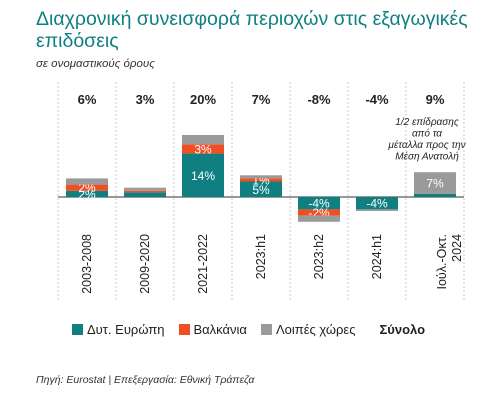 The height and width of the screenshot is (403, 491). What do you see at coordinates (145, 99) in the screenshot?
I see `total-label: 3%` at bounding box center [145, 99].